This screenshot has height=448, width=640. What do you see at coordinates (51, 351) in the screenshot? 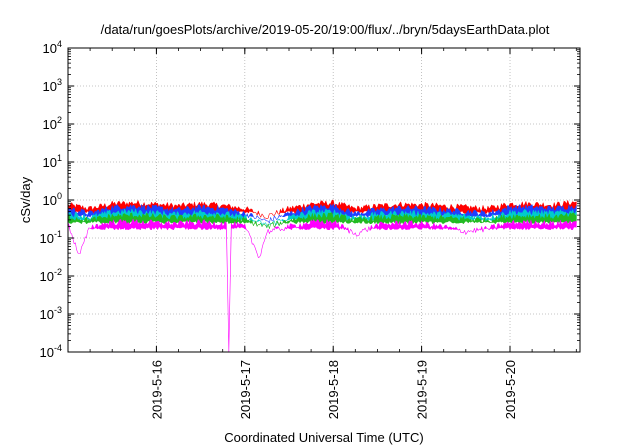
I see `y-tick-label: 10⁻⁴` at bounding box center [51, 351].